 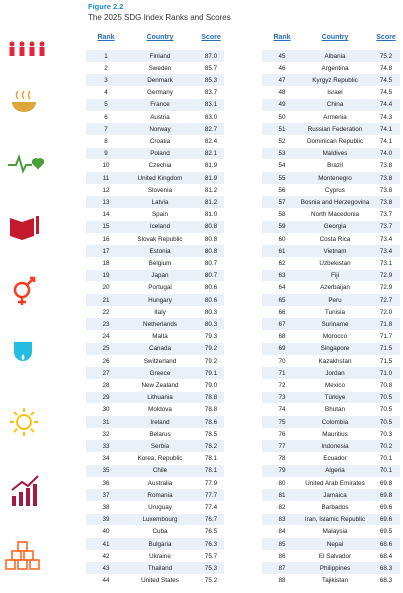 What do you see at coordinates (386, 398) in the screenshot?
I see `score: 70.5` at bounding box center [386, 398].